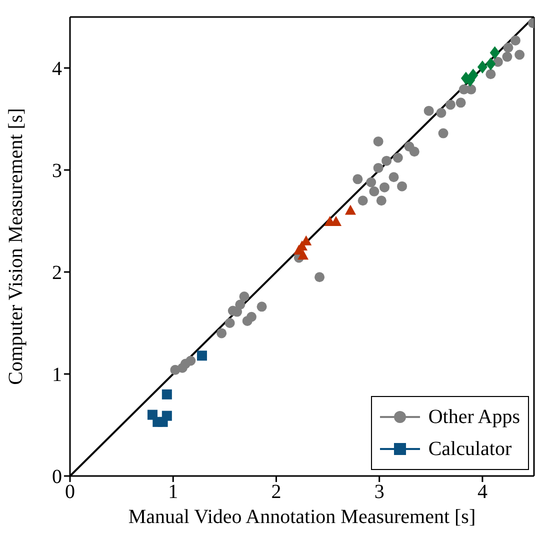 The image size is (549, 548). What do you see at coordinates (57, 171) in the screenshot?
I see `y-tick-label: 3` at bounding box center [57, 171].